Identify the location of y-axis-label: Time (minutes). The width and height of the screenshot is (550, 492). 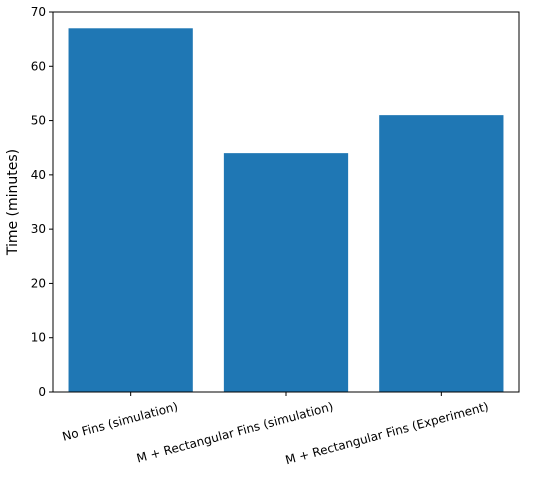
(13, 202).